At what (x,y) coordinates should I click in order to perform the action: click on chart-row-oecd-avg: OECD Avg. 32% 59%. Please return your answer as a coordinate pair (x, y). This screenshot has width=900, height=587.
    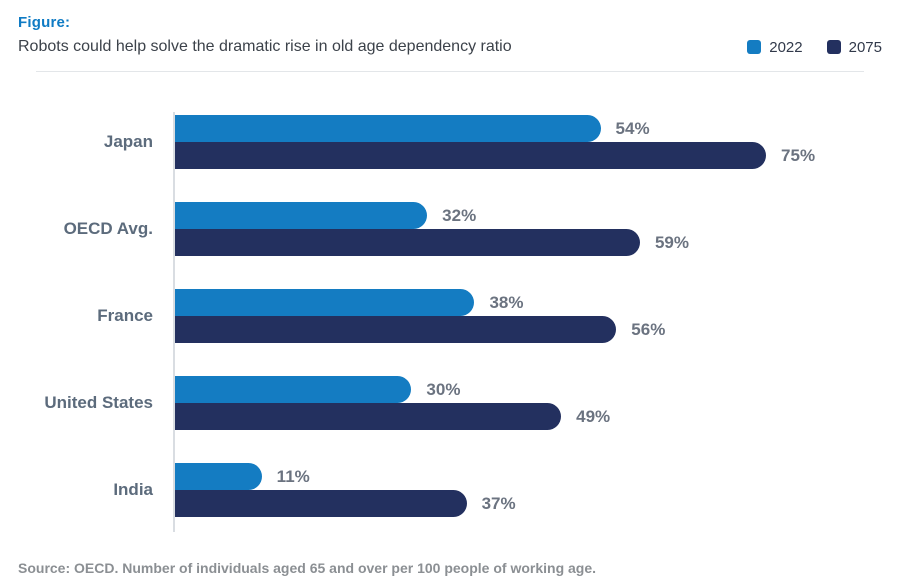
    Looking at the image, I should click on (450, 229).